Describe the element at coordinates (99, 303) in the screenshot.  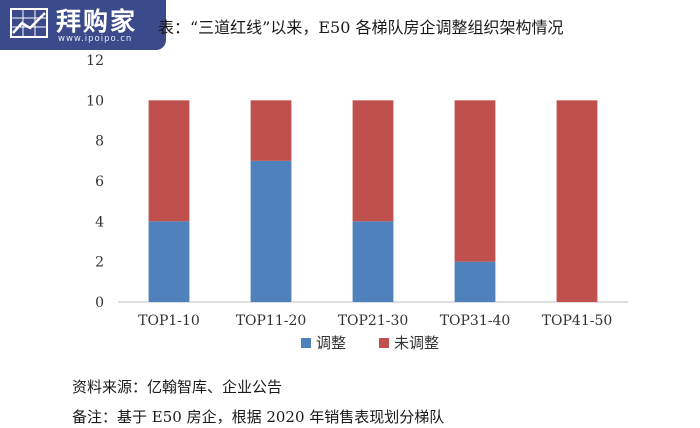
I see `y-tick-label: 0` at that location.